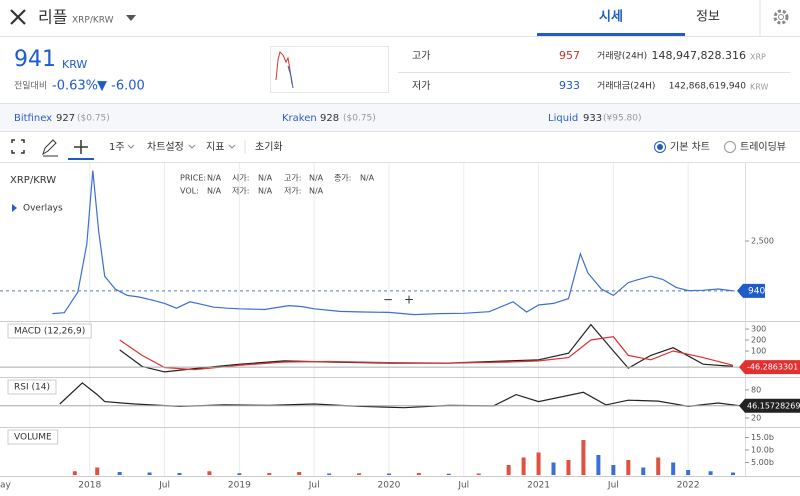 The height and width of the screenshot is (496, 800). What do you see at coordinates (569, 55) in the screenshot?
I see `high: 957` at bounding box center [569, 55].